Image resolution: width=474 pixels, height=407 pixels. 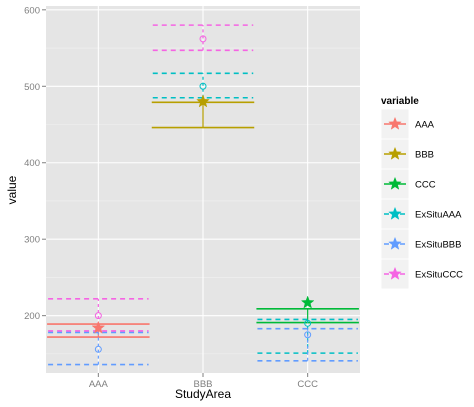 I want to click on x-tick-label: BBB, so click(x=202, y=384).